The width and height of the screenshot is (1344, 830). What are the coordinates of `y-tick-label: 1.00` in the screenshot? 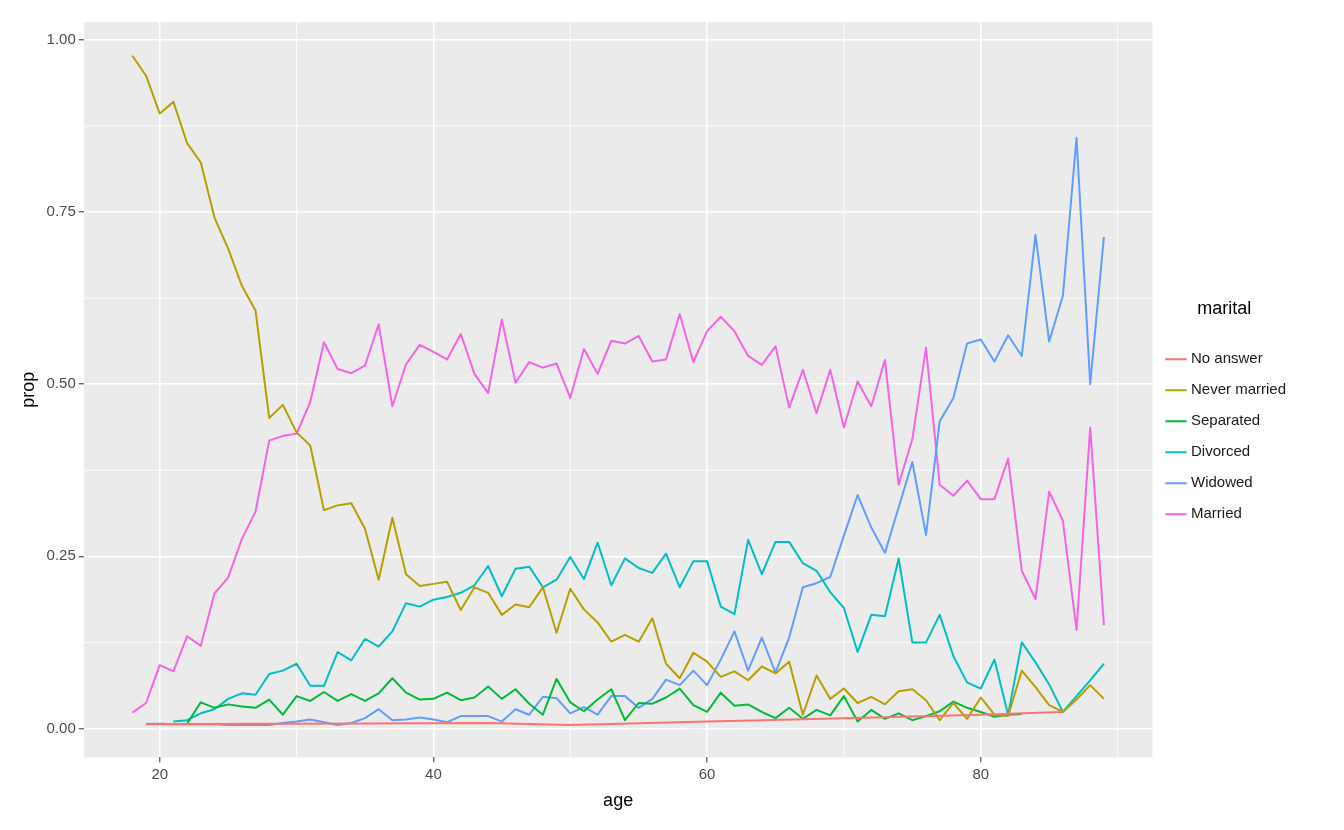 It's located at (61, 39).